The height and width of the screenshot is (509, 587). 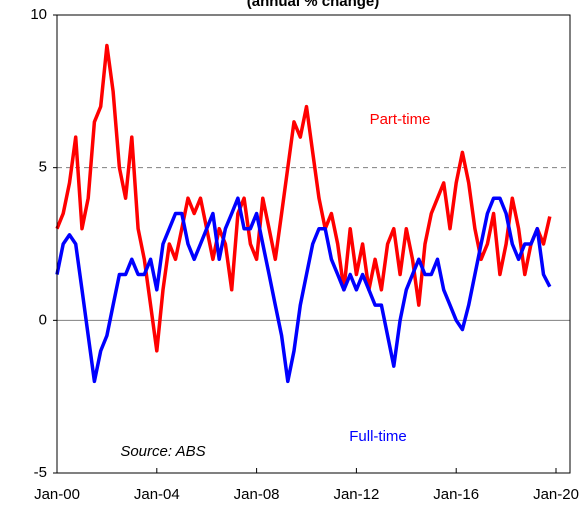 I want to click on x-tick-label: Jan-20, so click(x=556, y=494).